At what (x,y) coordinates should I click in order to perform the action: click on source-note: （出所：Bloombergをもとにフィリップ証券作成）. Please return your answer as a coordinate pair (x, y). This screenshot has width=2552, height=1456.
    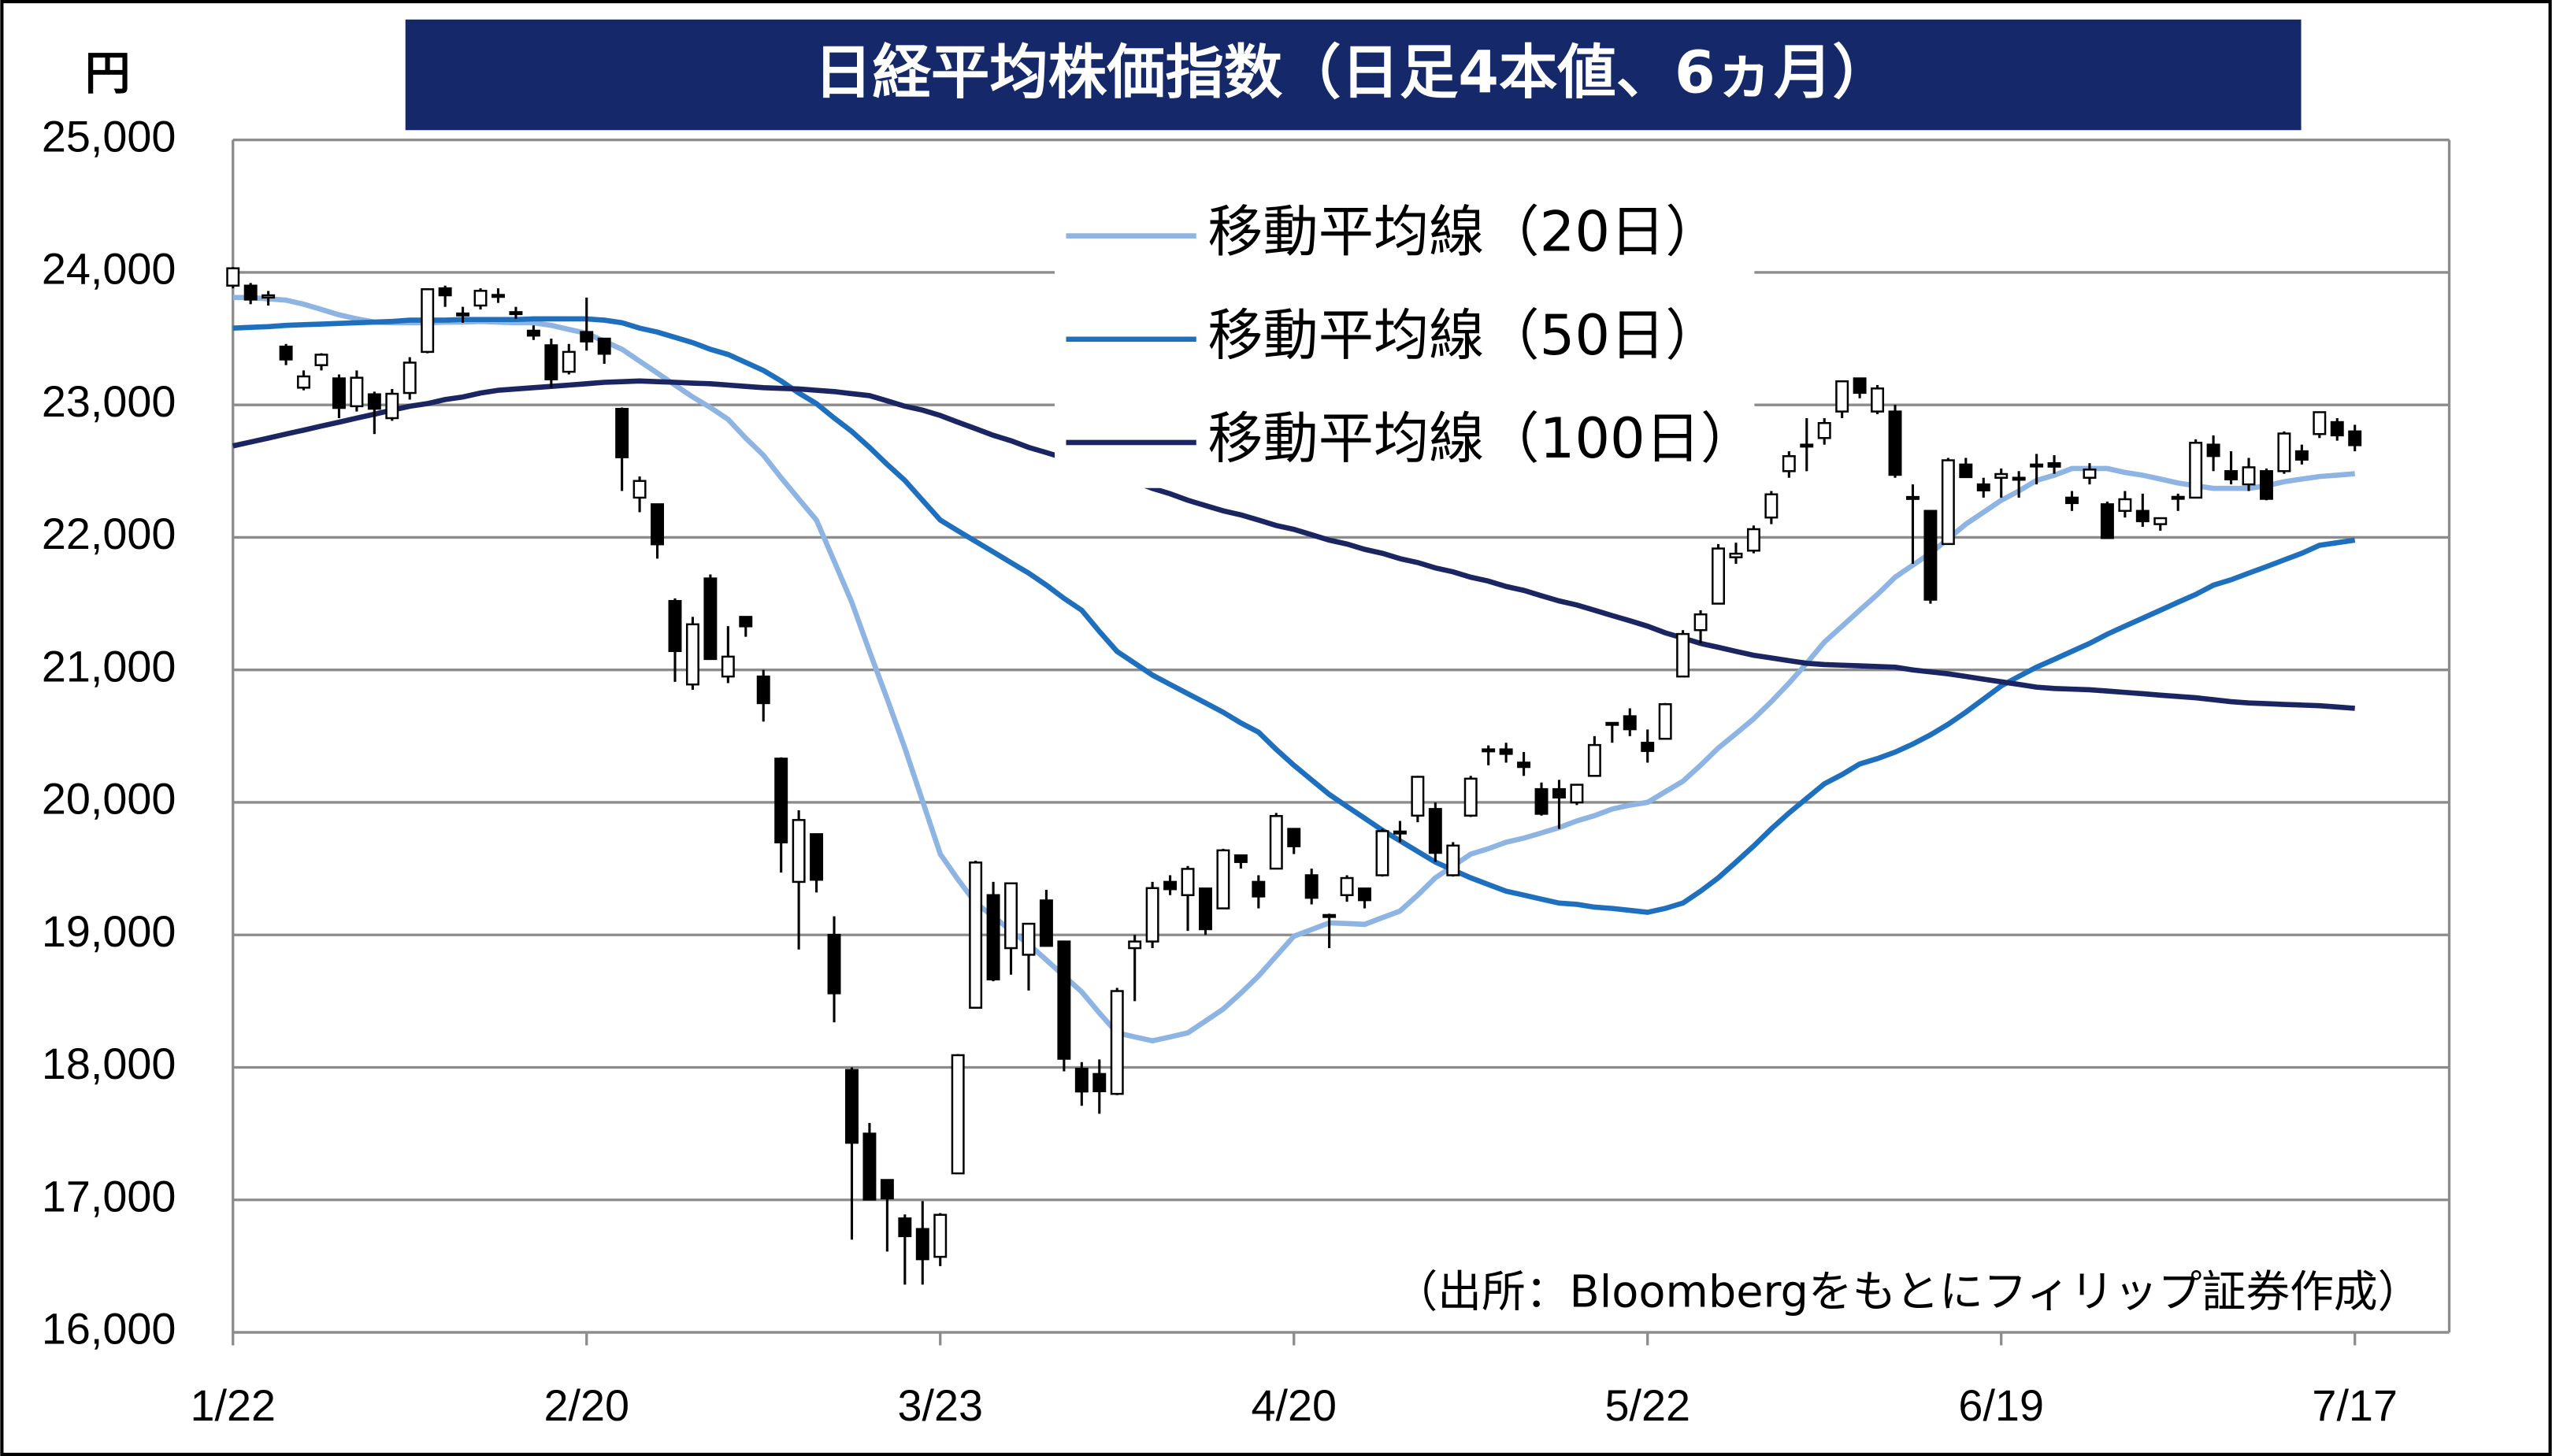
    Looking at the image, I should click on (1907, 1292).